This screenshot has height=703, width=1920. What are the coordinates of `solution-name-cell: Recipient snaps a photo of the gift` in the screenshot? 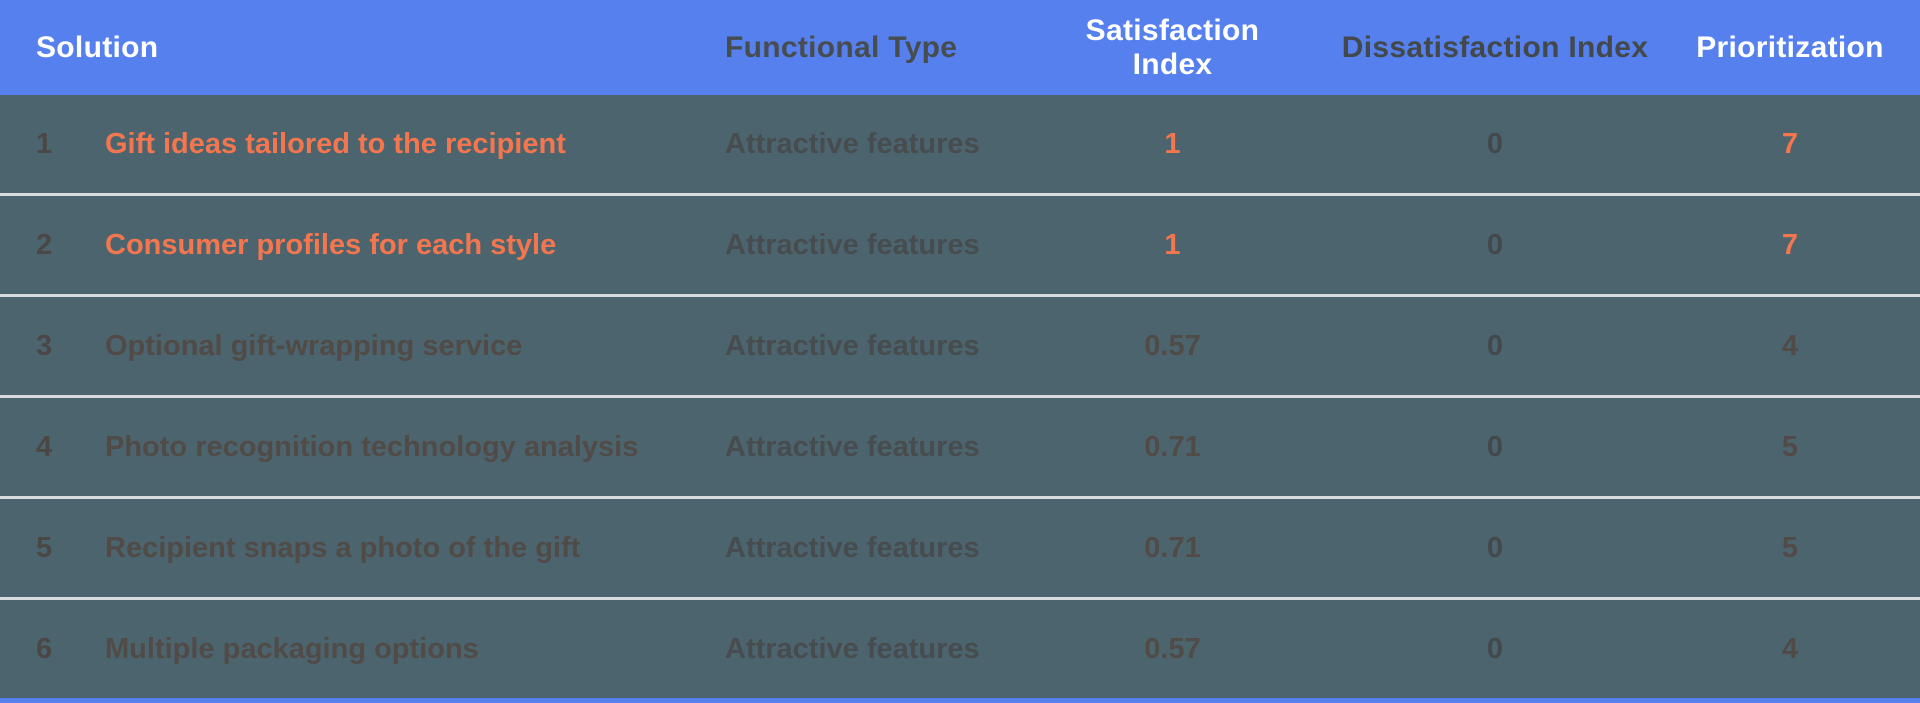 It's located at (343, 547).